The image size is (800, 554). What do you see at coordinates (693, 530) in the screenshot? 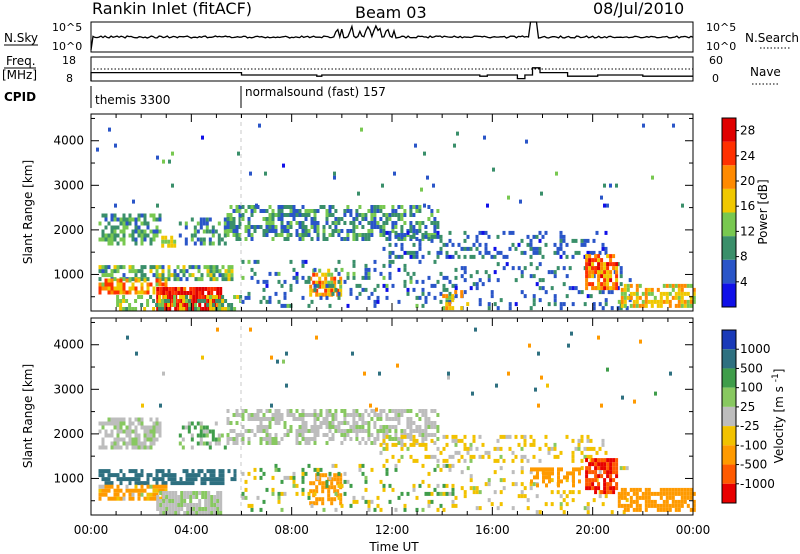
I see `x-tick-label: 00:00` at bounding box center [693, 530].